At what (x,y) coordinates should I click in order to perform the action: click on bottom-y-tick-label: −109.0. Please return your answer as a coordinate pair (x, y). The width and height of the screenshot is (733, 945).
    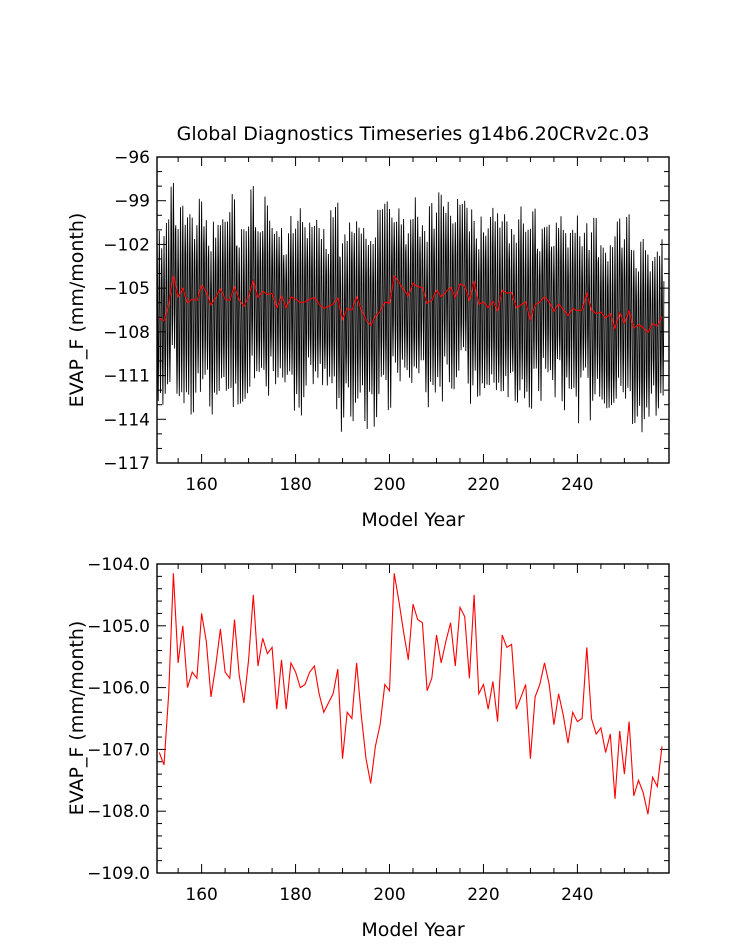
    Looking at the image, I should click on (118, 874).